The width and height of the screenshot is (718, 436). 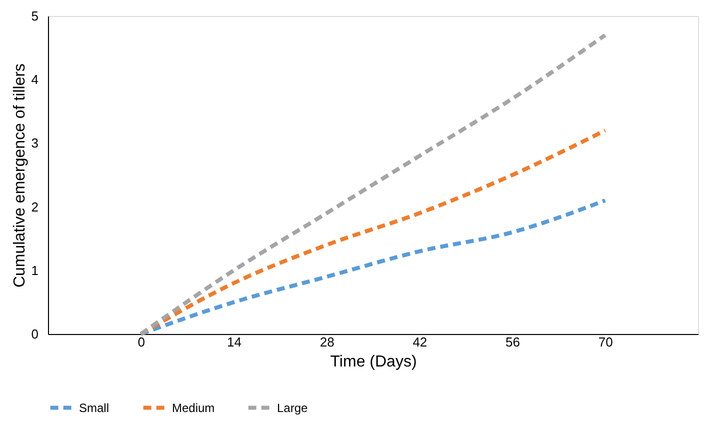 I want to click on y-tick-label: 2, so click(x=34, y=206).